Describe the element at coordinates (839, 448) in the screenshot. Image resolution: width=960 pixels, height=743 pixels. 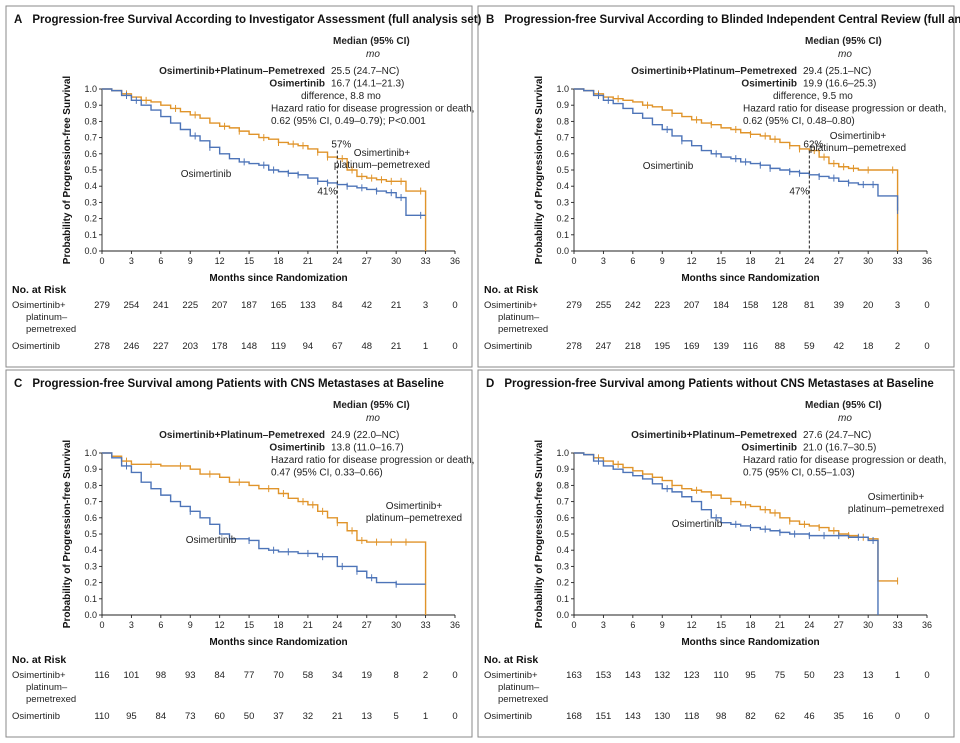
I see `stats-value: 21.0 (16.7–30.5)` at that location.